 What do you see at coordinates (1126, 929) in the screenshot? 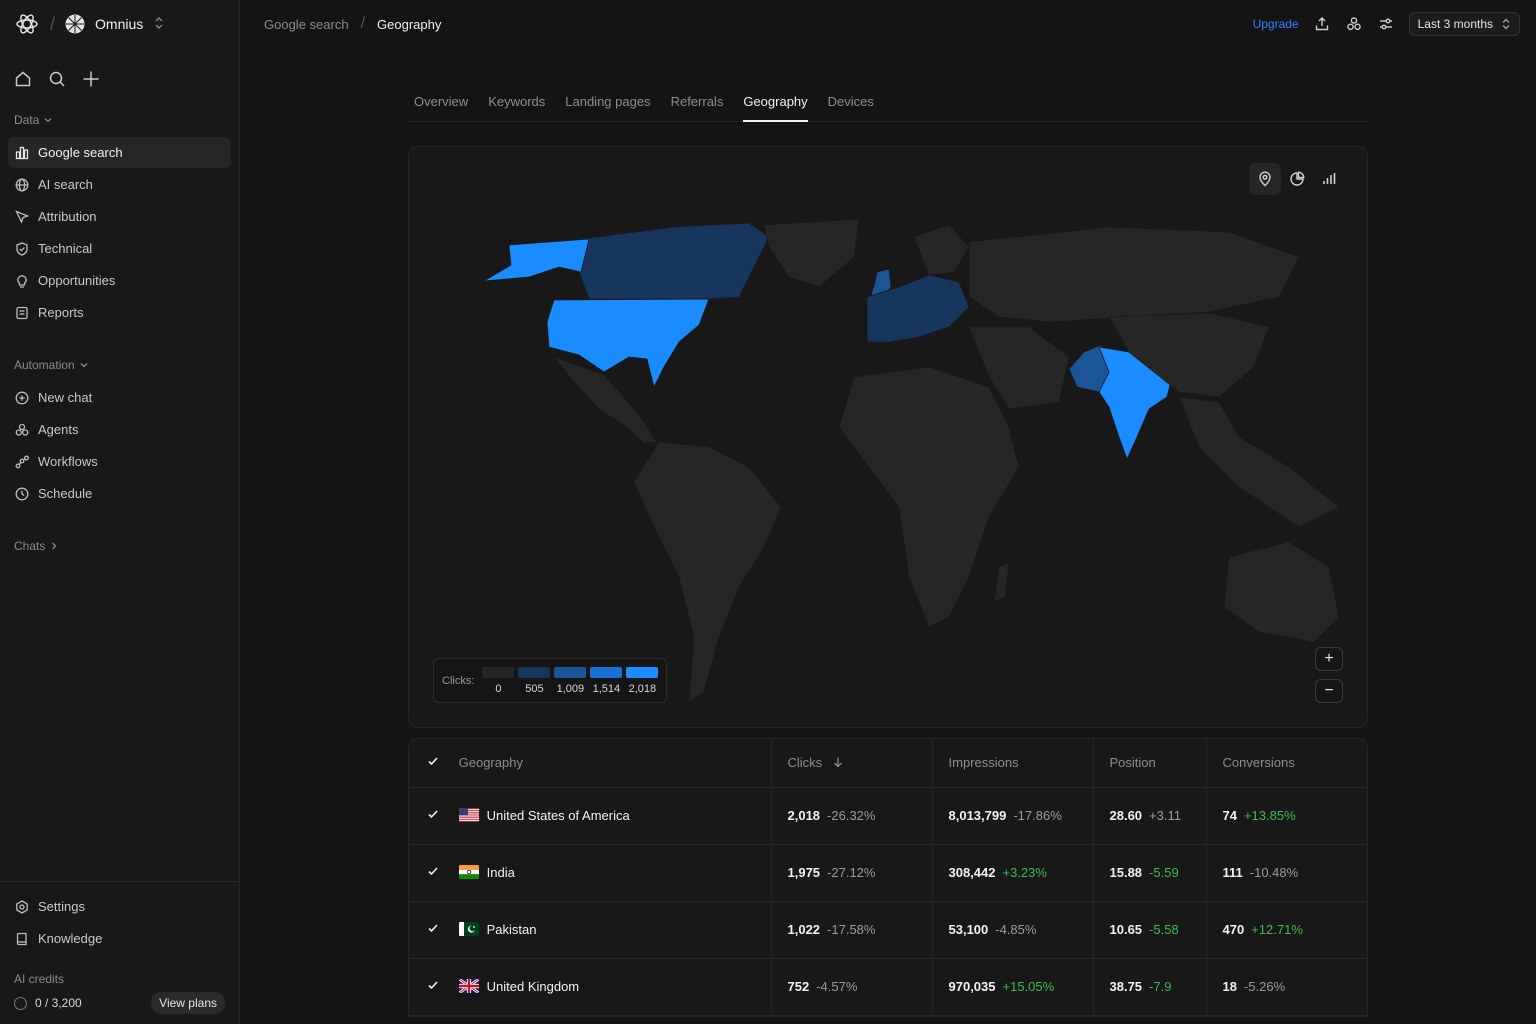
I see `position-value: 10.65` at bounding box center [1126, 929].